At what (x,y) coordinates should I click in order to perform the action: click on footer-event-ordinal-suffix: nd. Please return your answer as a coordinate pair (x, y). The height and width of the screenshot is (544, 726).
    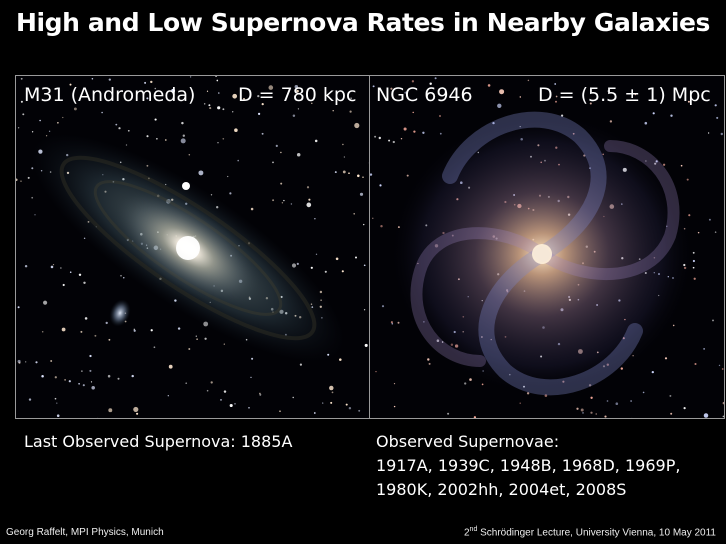
    Looking at the image, I should click on (473, 529).